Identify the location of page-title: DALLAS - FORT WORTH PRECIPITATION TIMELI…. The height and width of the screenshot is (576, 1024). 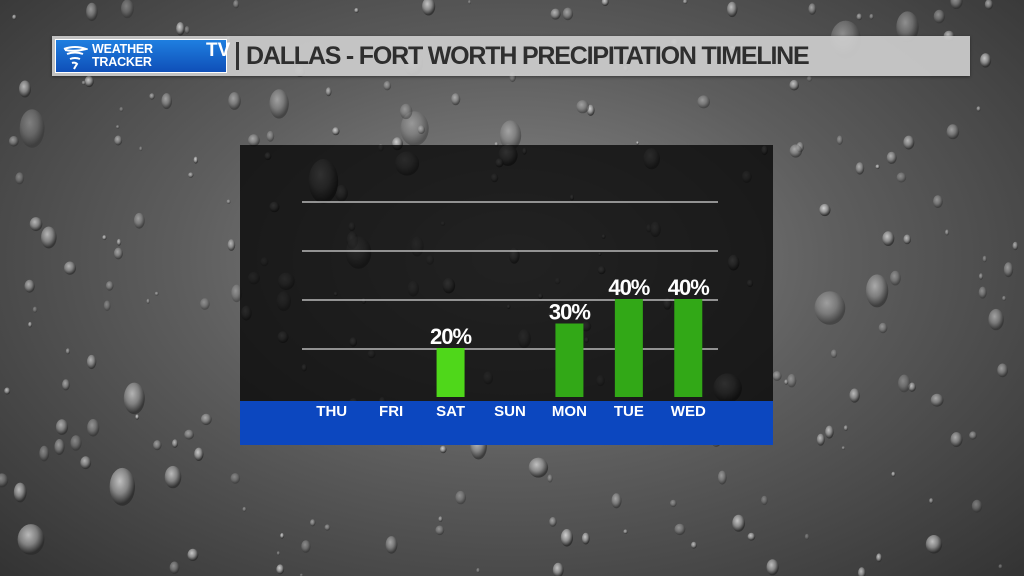
(528, 56).